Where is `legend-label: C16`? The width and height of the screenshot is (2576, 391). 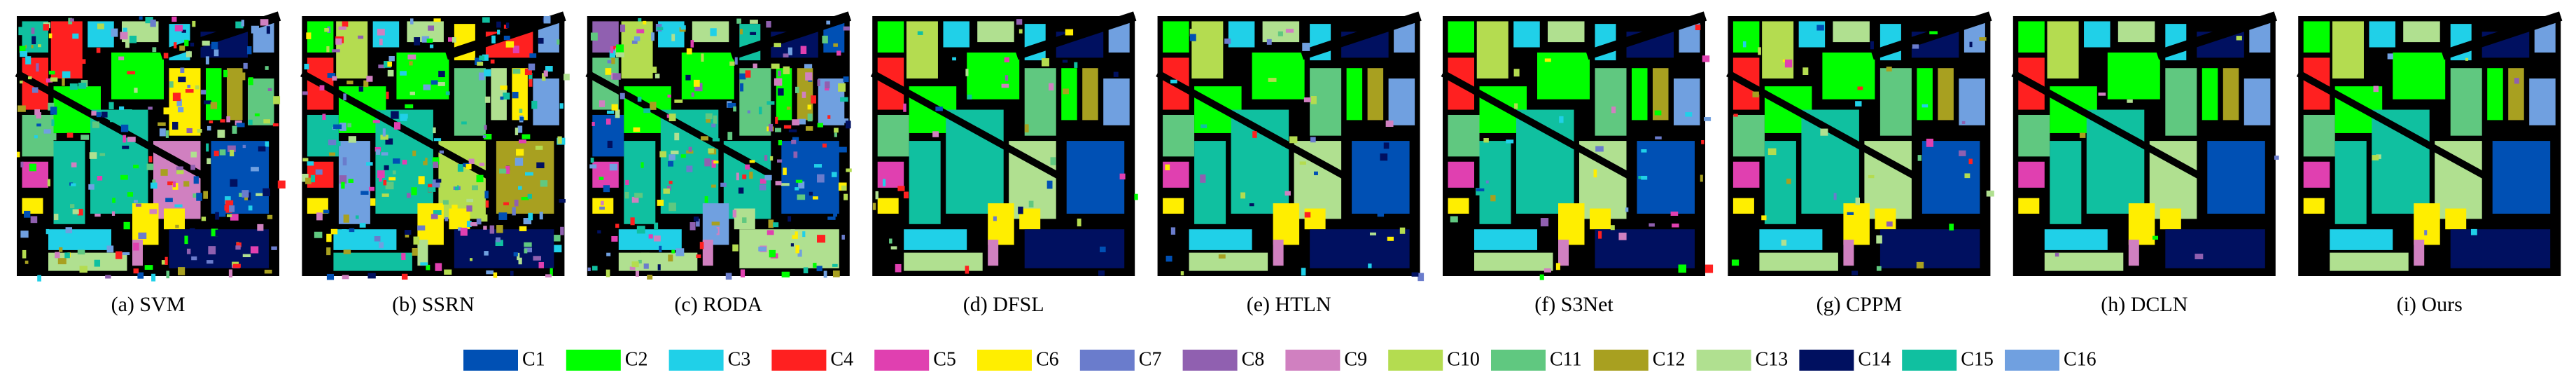 legend-label: C16 is located at coordinates (2080, 359).